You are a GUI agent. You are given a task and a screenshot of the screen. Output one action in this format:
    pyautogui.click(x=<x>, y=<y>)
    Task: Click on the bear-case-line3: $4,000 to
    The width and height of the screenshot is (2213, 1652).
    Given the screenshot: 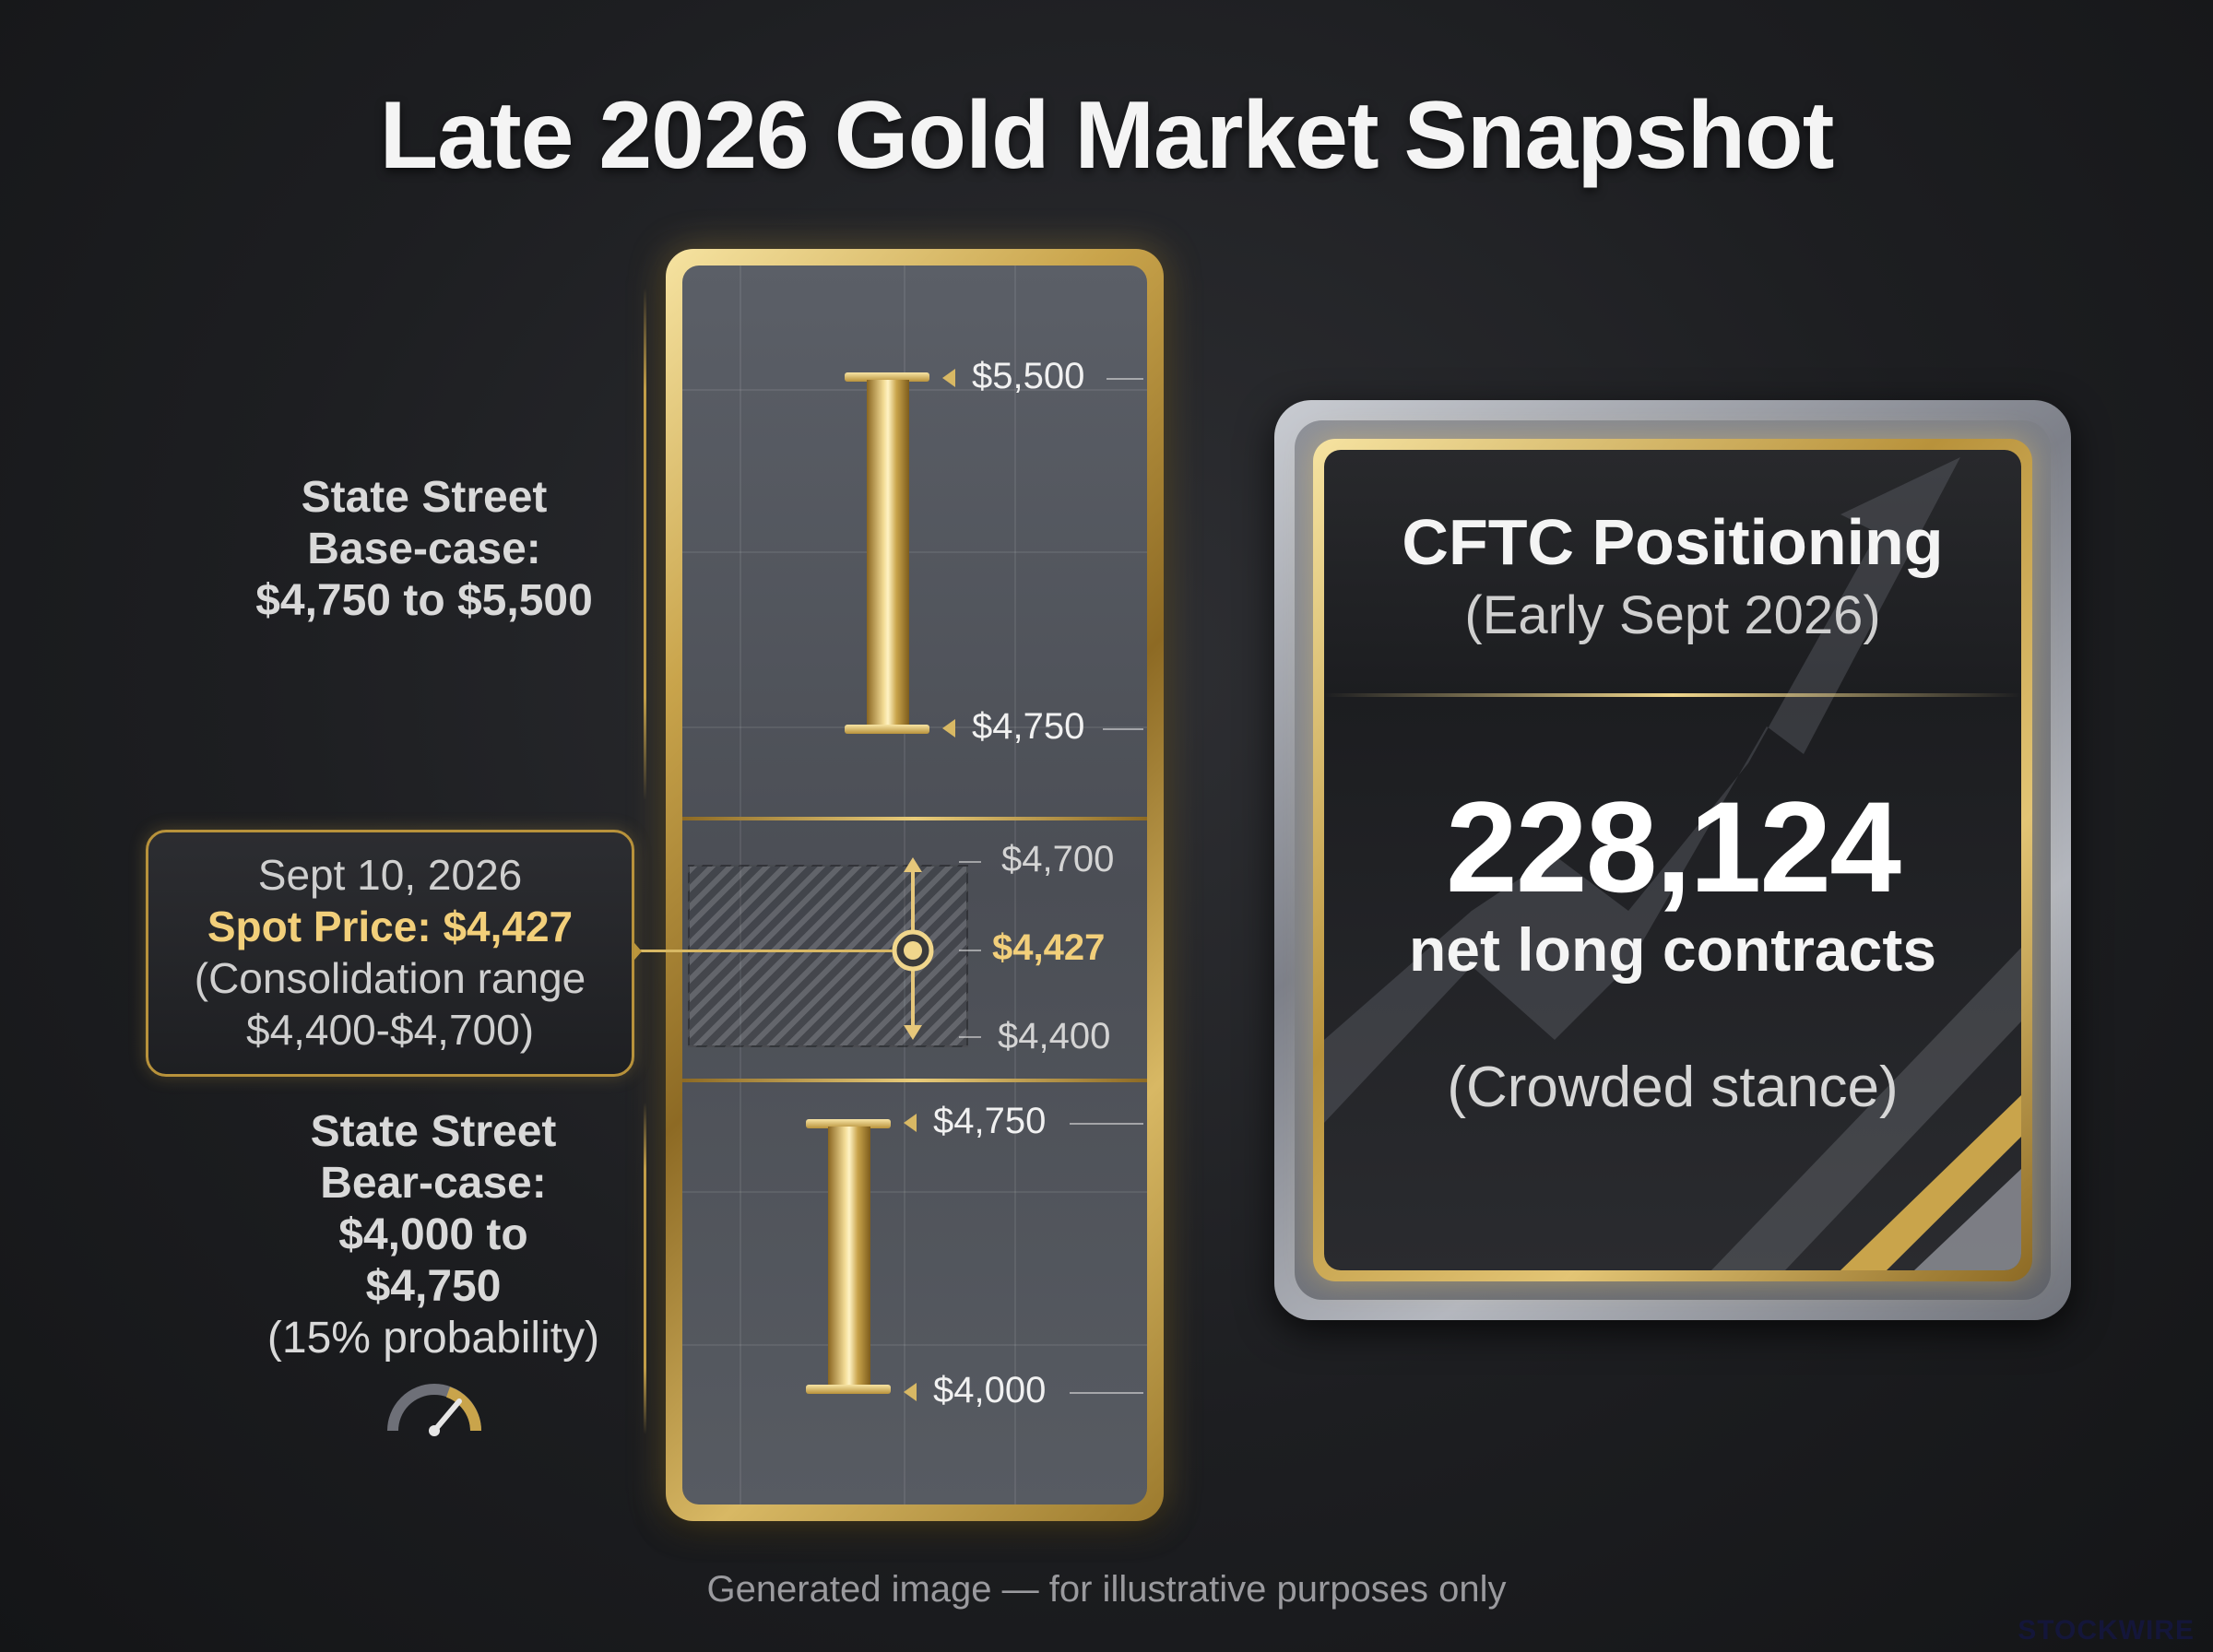 What is the action you would take?
    pyautogui.click(x=433, y=1234)
    